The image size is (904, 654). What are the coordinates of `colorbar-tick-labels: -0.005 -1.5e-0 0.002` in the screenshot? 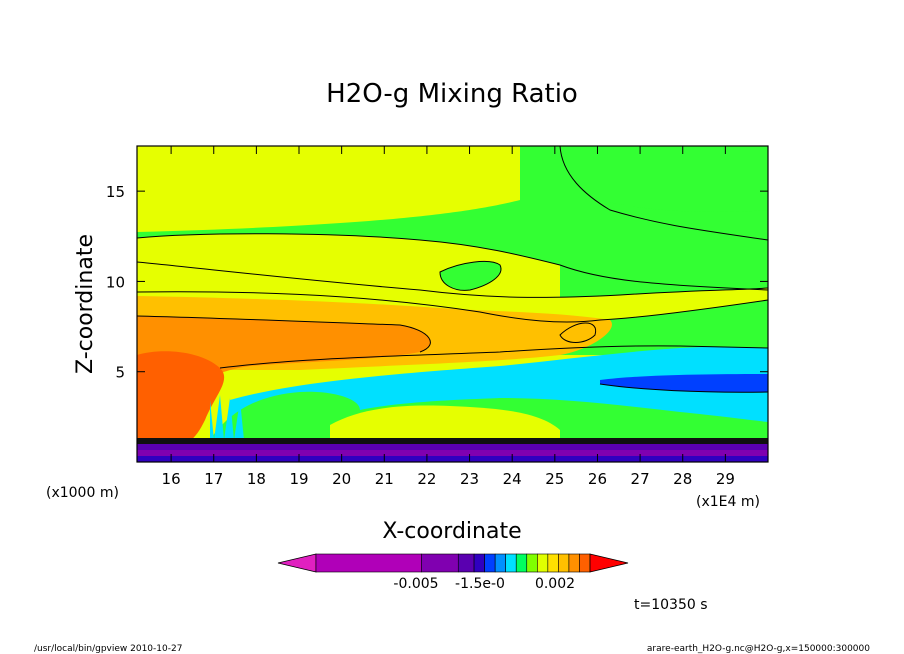 It's located at (484, 584).